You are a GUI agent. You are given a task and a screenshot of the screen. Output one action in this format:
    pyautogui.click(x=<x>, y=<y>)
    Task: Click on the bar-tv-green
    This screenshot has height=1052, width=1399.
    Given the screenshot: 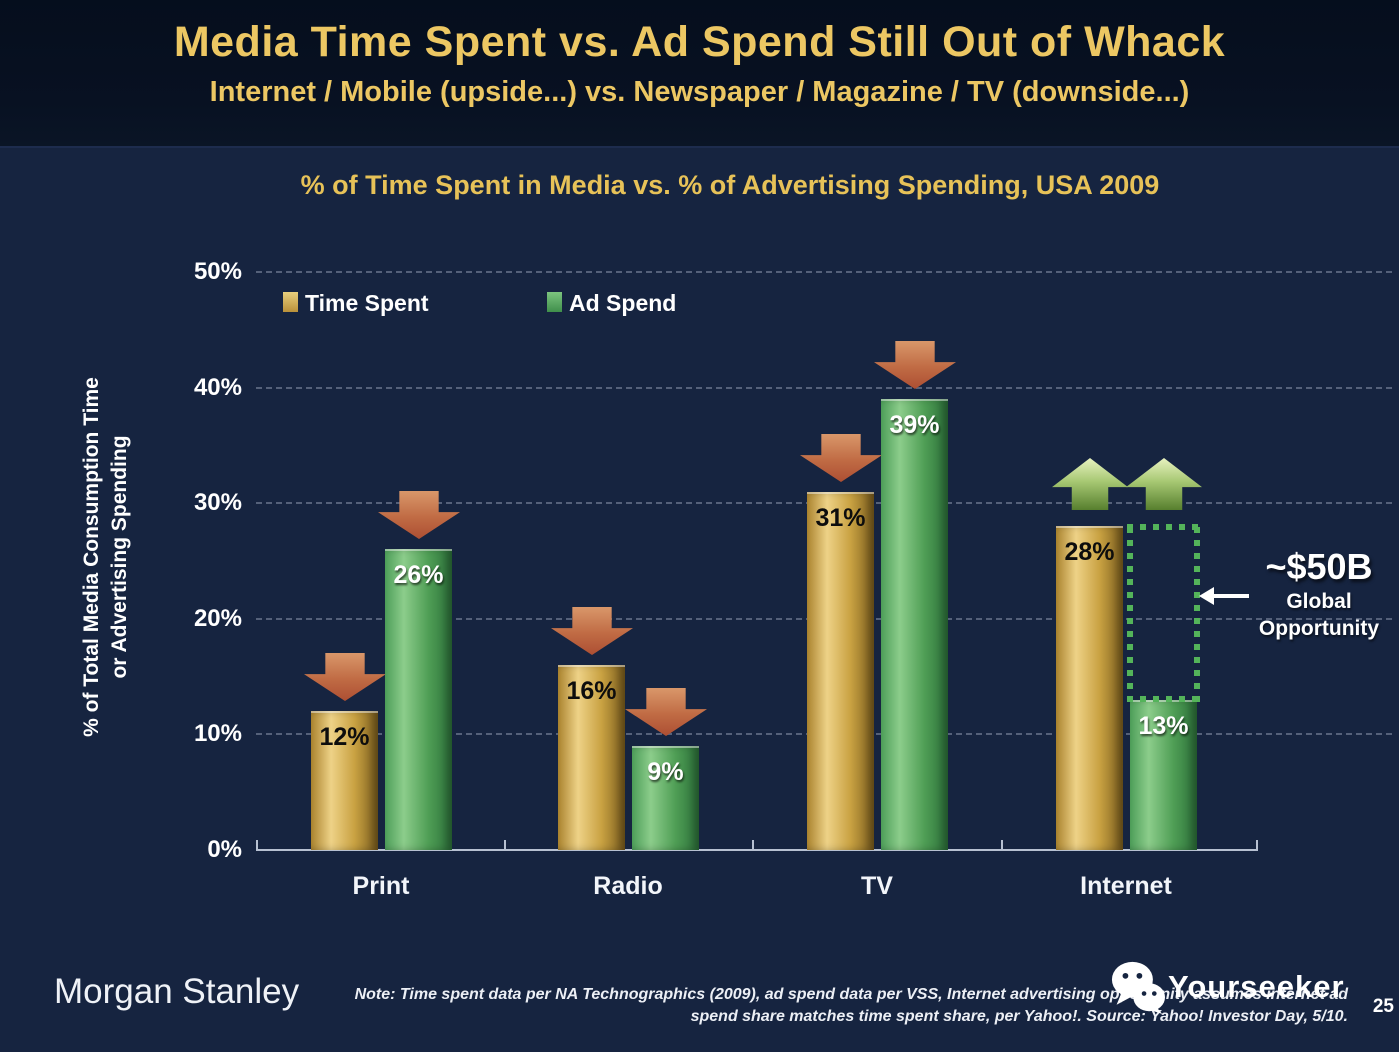 What is the action you would take?
    pyautogui.click(x=914, y=624)
    